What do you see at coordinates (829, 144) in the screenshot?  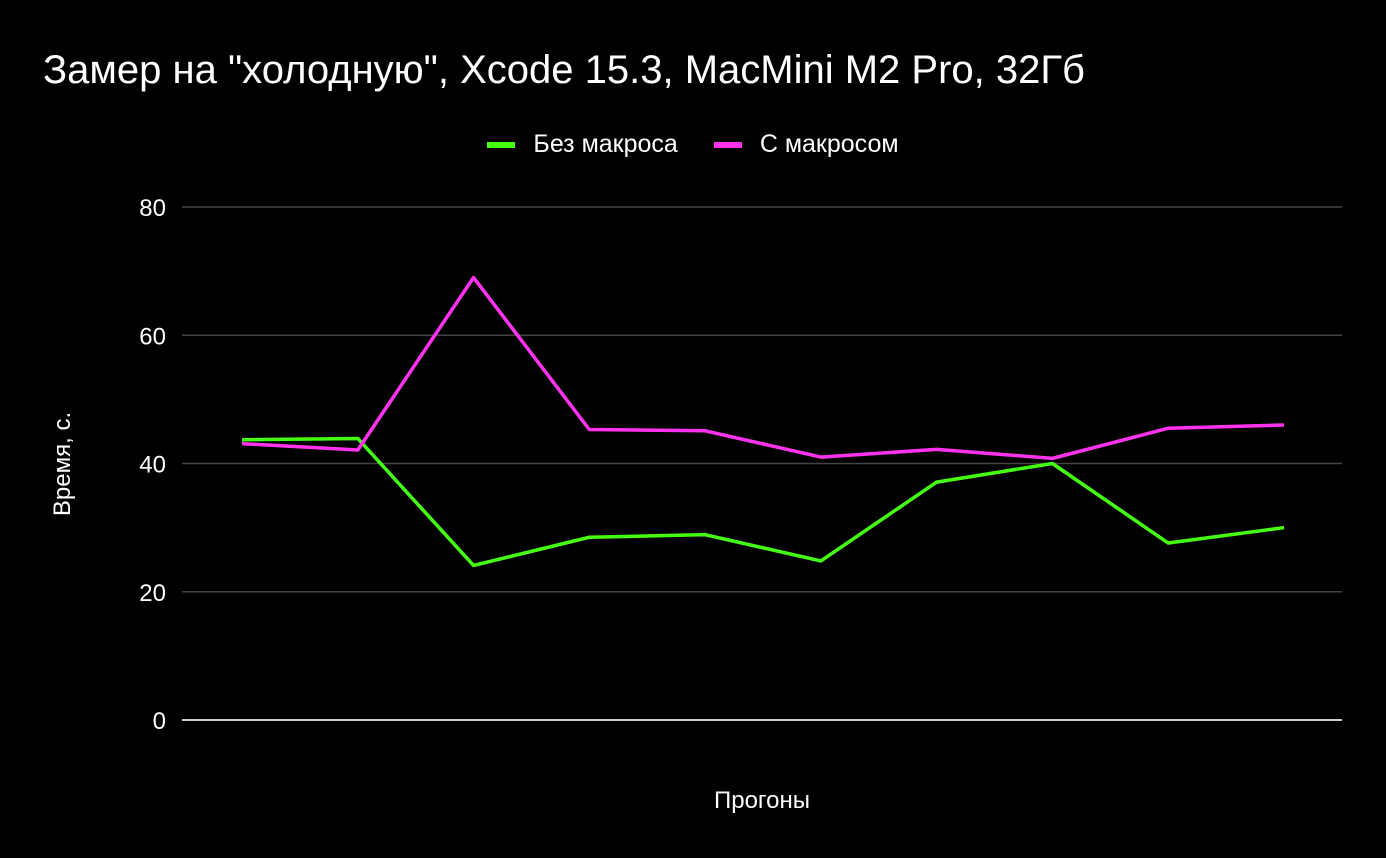 I see `legend-label-series-2: С макросом` at bounding box center [829, 144].